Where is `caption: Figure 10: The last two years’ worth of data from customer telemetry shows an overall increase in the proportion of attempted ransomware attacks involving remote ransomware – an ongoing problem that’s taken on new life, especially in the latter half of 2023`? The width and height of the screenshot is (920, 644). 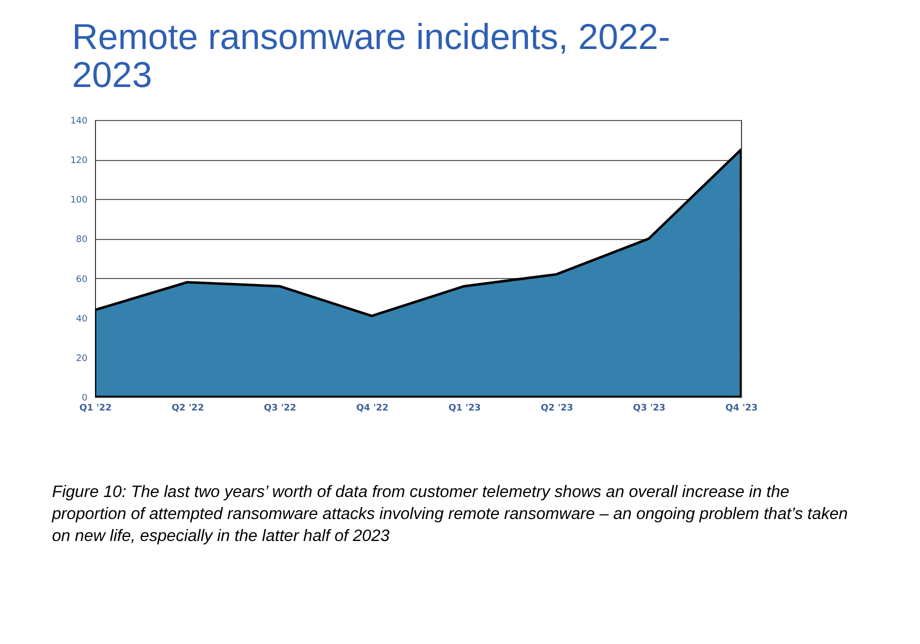
caption: Figure 10: The last two years’ worth of data from customer telemetry shows an overall increase in the proportion of attempted ransomware attacks involving remote ransomware – an ongoing problem that’s taken on new life, especially in the latter half of 2023 is located at coordinates (450, 514).